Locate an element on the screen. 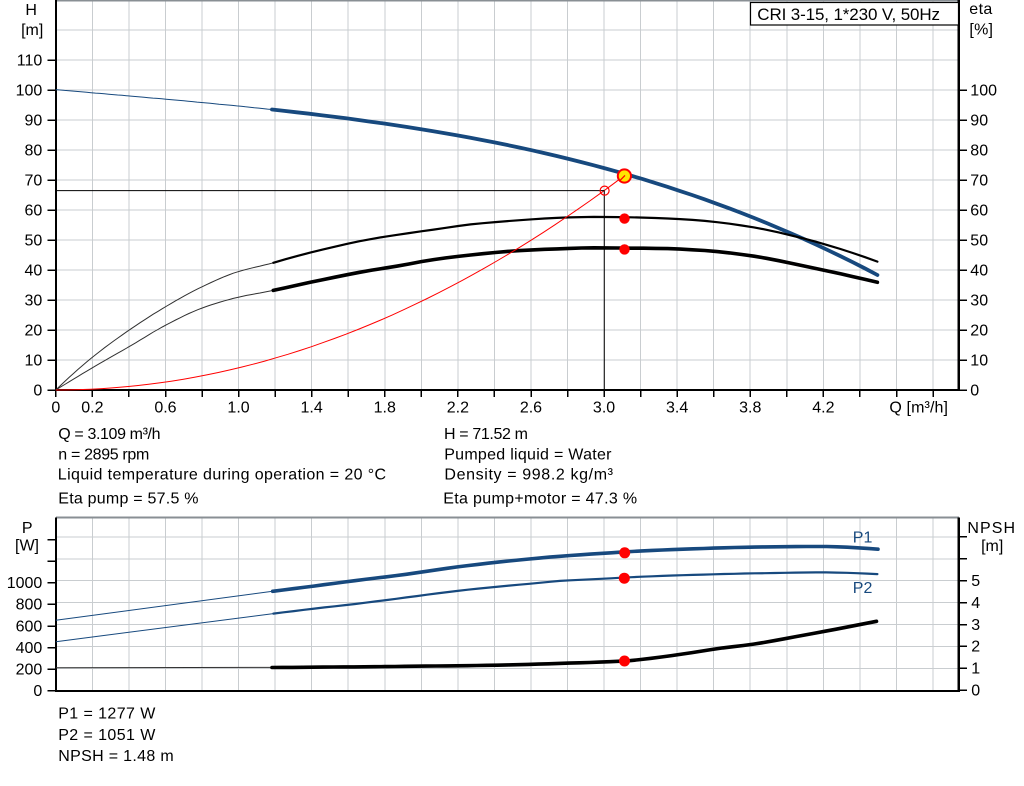  svg-text: 1.8 is located at coordinates (385, 407).